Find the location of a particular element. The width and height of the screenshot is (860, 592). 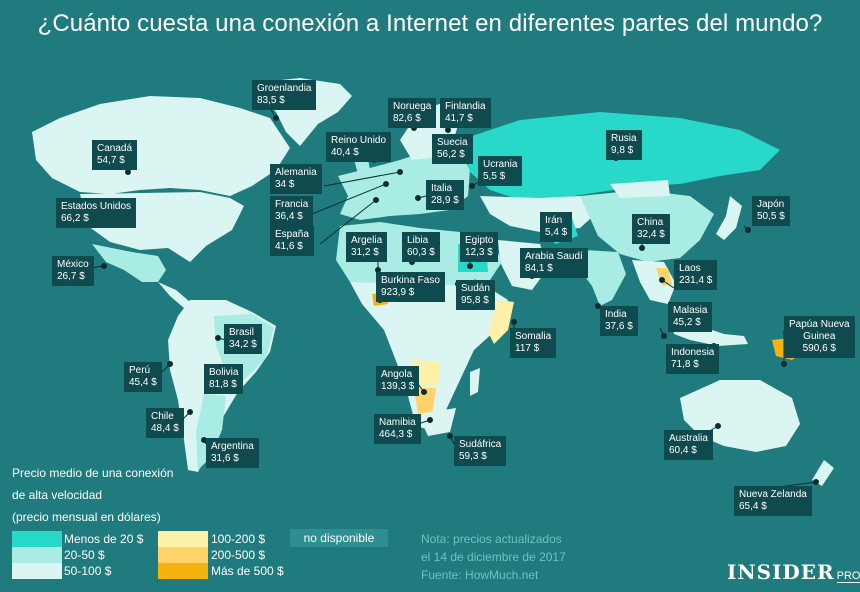

legend-swatch-gt500 is located at coordinates (183, 571).